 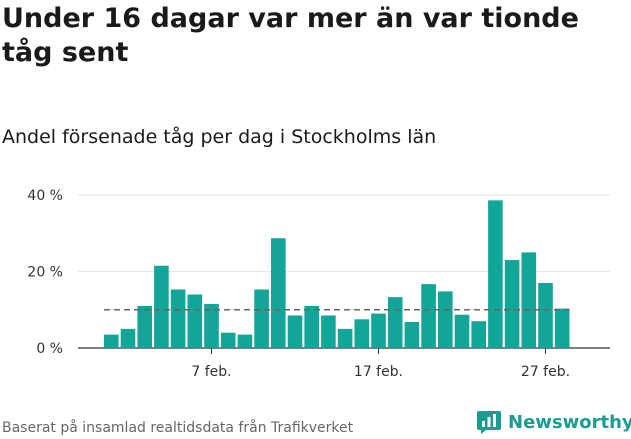 I want to click on x-tick-label: 7 feb., so click(x=211, y=372).